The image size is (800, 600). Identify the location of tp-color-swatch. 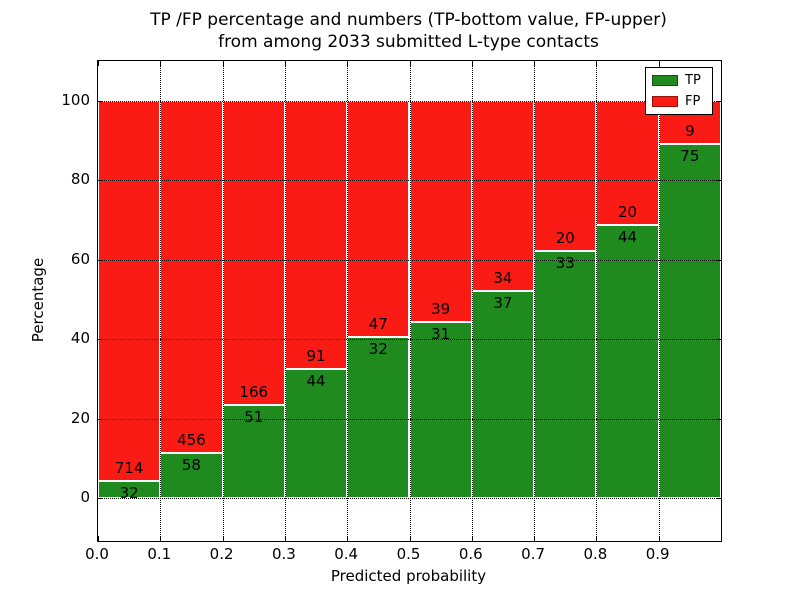
(665, 80).